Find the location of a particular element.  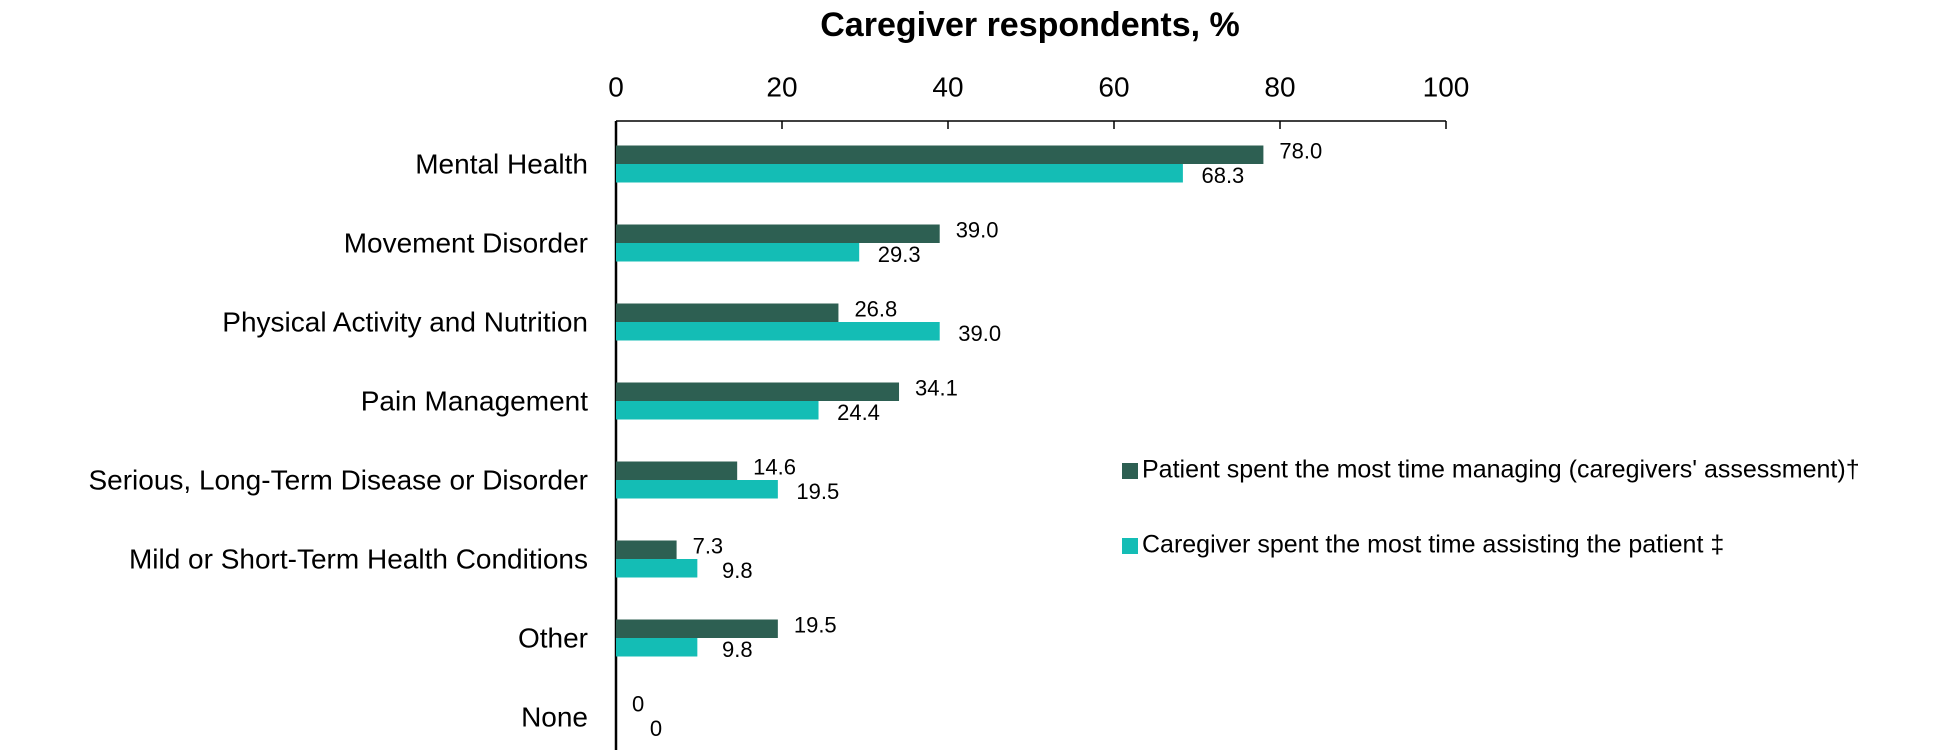

chart-title: Caregiver respondents, % is located at coordinates (1029, 25).